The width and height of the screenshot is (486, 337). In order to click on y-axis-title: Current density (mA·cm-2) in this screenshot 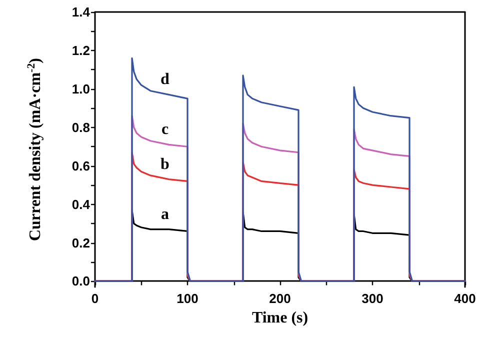, I will do `click(35, 150)`.